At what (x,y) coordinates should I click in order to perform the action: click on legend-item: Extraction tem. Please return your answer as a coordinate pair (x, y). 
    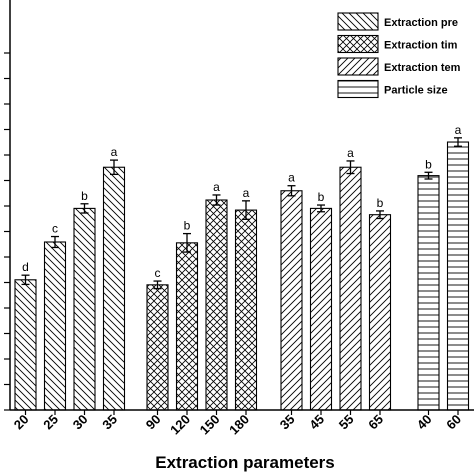
    Looking at the image, I should click on (399, 66).